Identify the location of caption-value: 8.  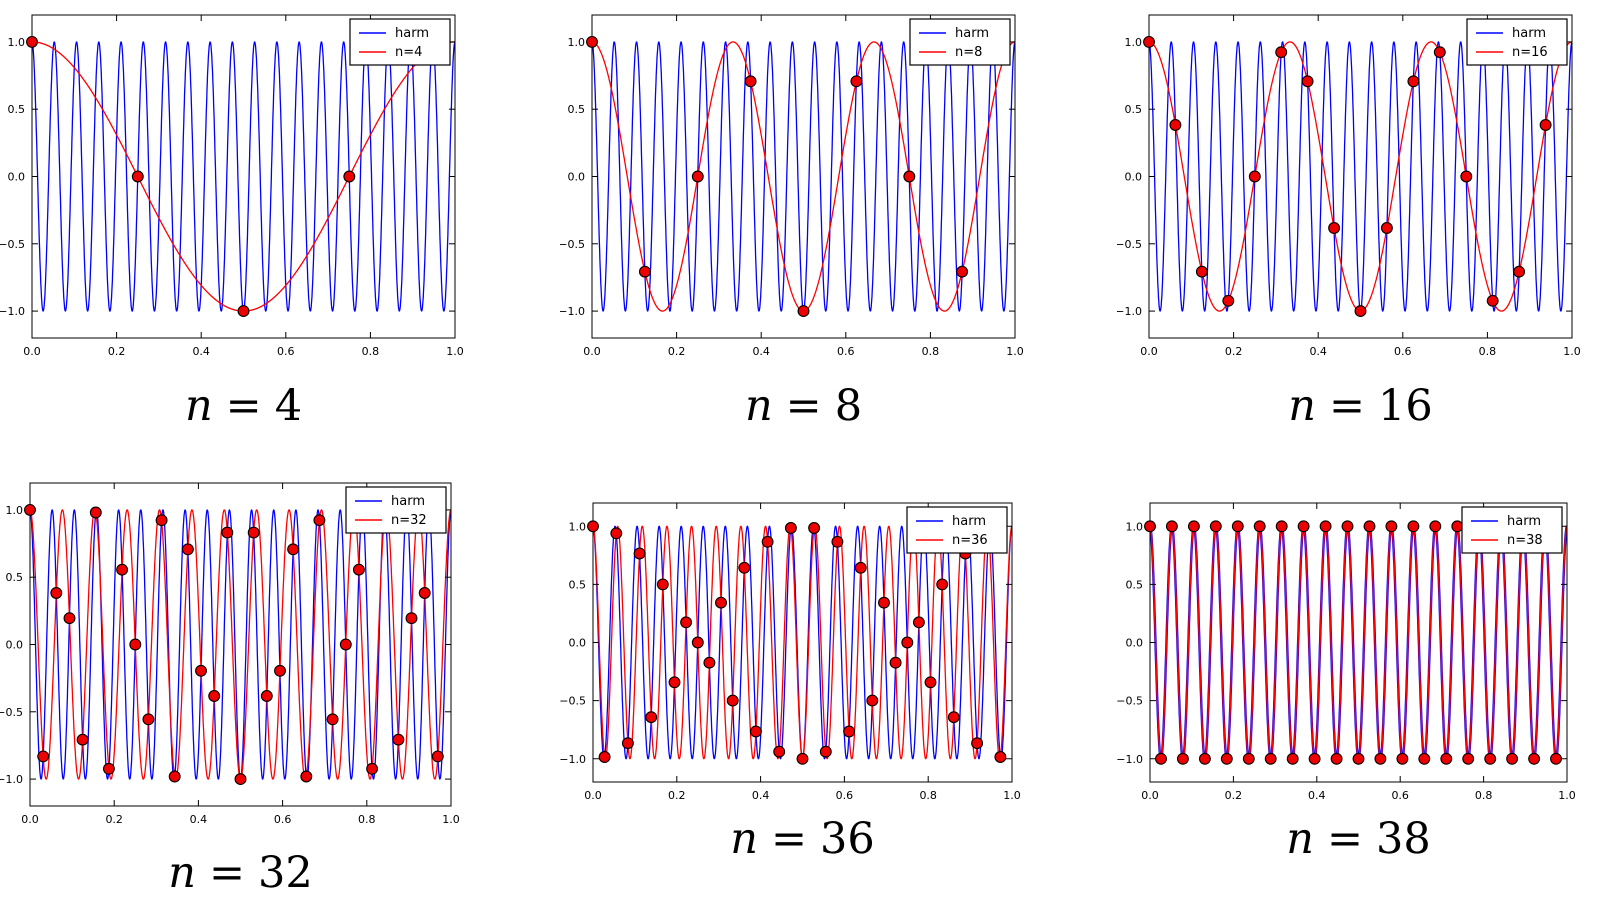
(848, 406).